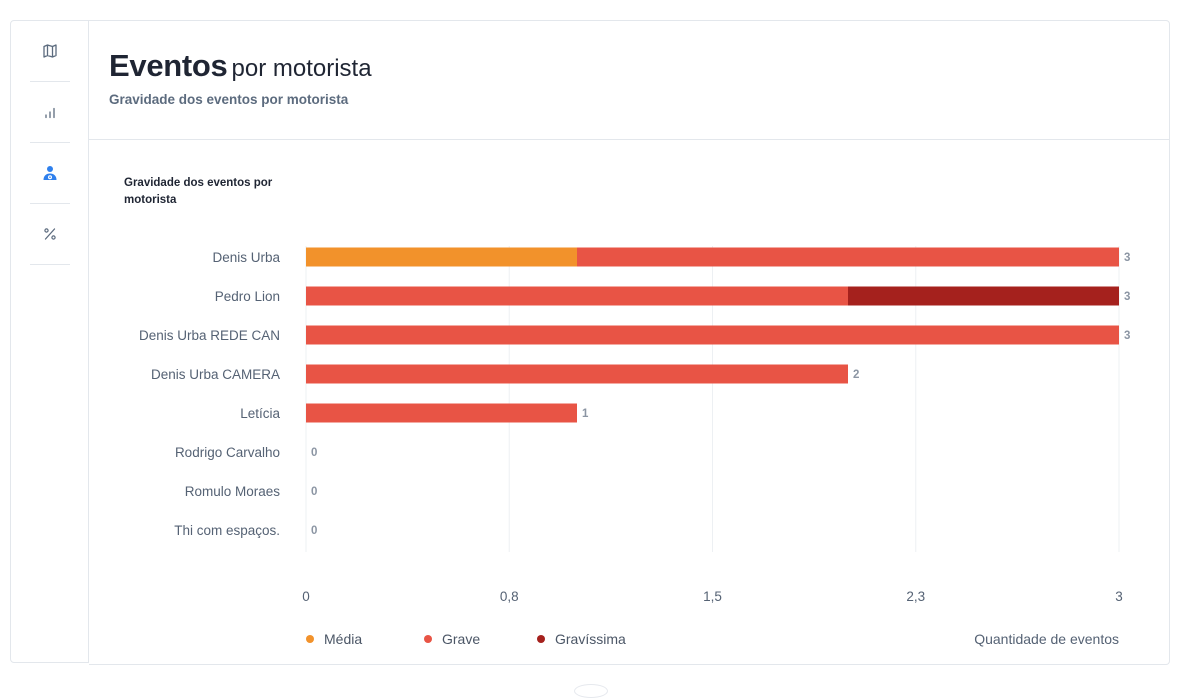  Describe the element at coordinates (247, 296) in the screenshot. I see `category-label-1: Pedro Lion` at that location.